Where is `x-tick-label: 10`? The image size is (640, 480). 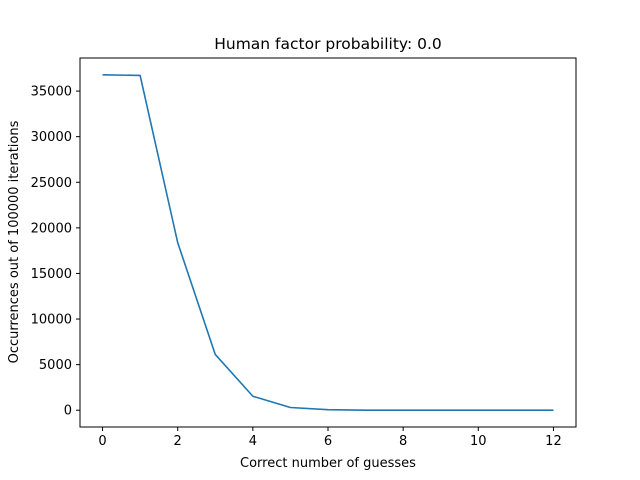 x-tick-label: 10 is located at coordinates (478, 441).